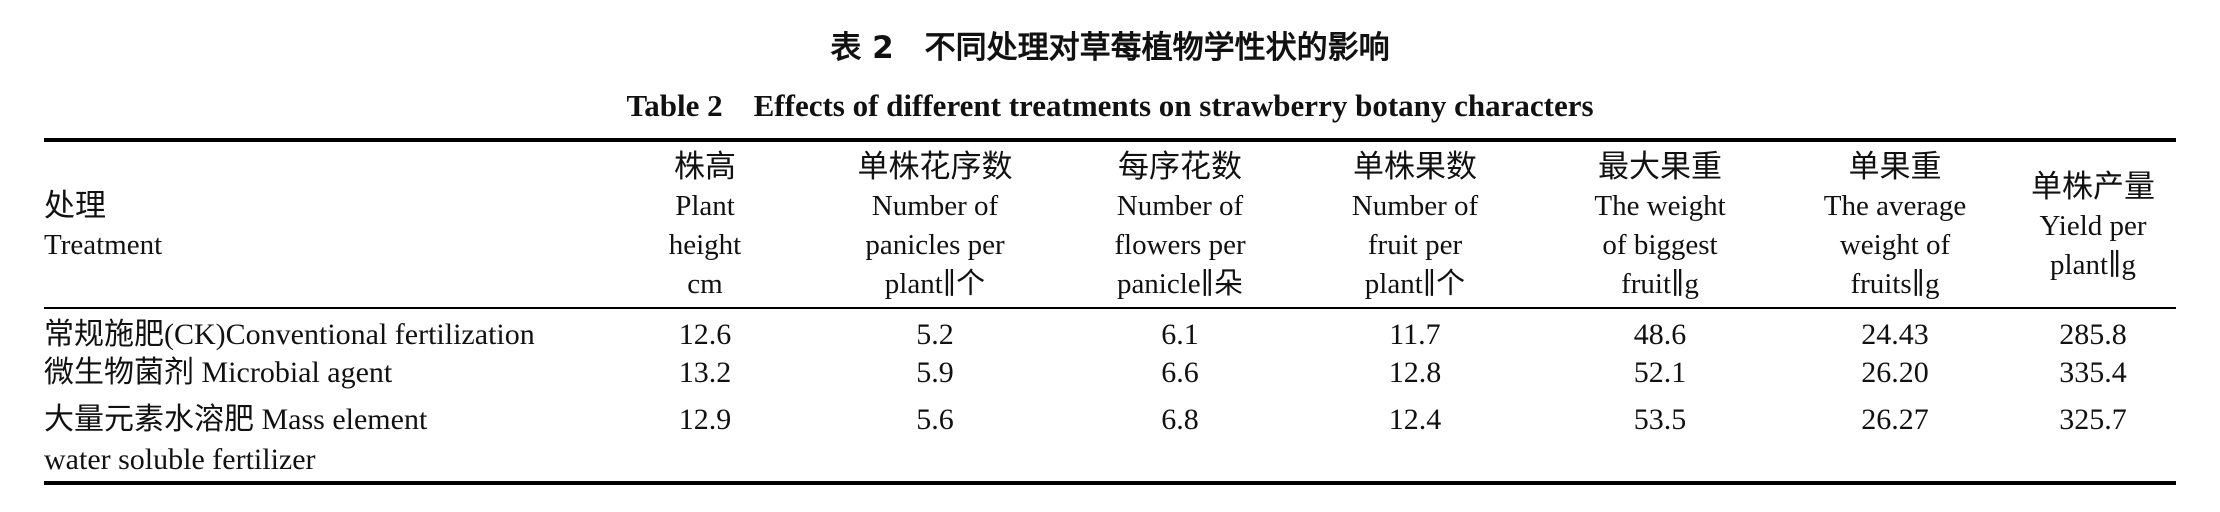  Describe the element at coordinates (1660, 225) in the screenshot. I see `header-biggest-fruit-weight: 最大果重 The weight of biggest fruit∥g` at that location.